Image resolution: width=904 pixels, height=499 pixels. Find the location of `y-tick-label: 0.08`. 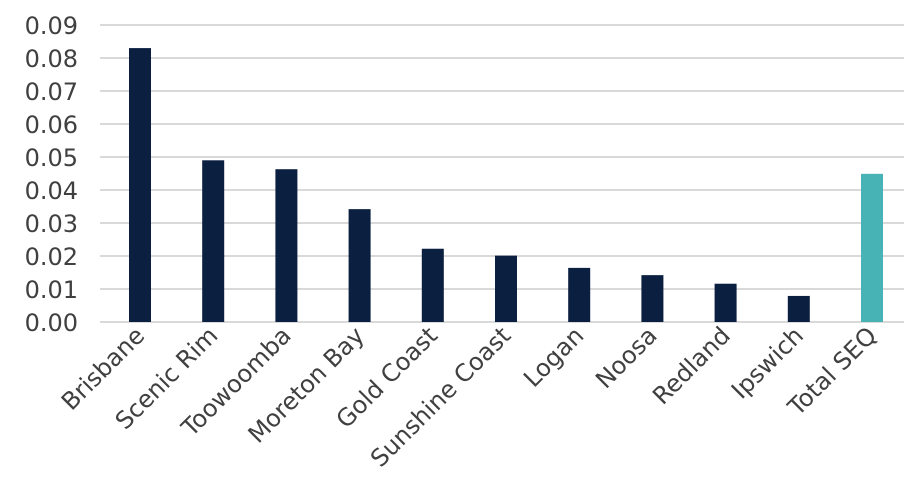

y-tick-label: 0.08 is located at coordinates (51, 59).